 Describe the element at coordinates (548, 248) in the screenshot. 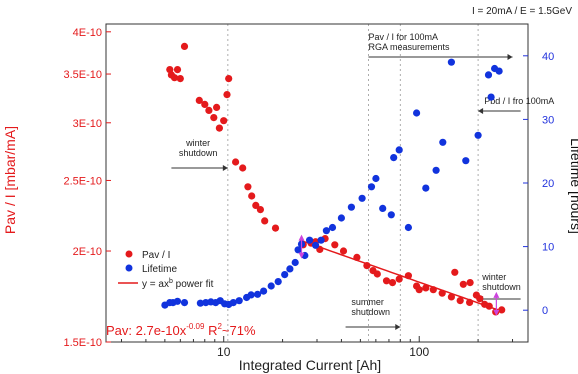

I see `right-tick-label: 10` at that location.